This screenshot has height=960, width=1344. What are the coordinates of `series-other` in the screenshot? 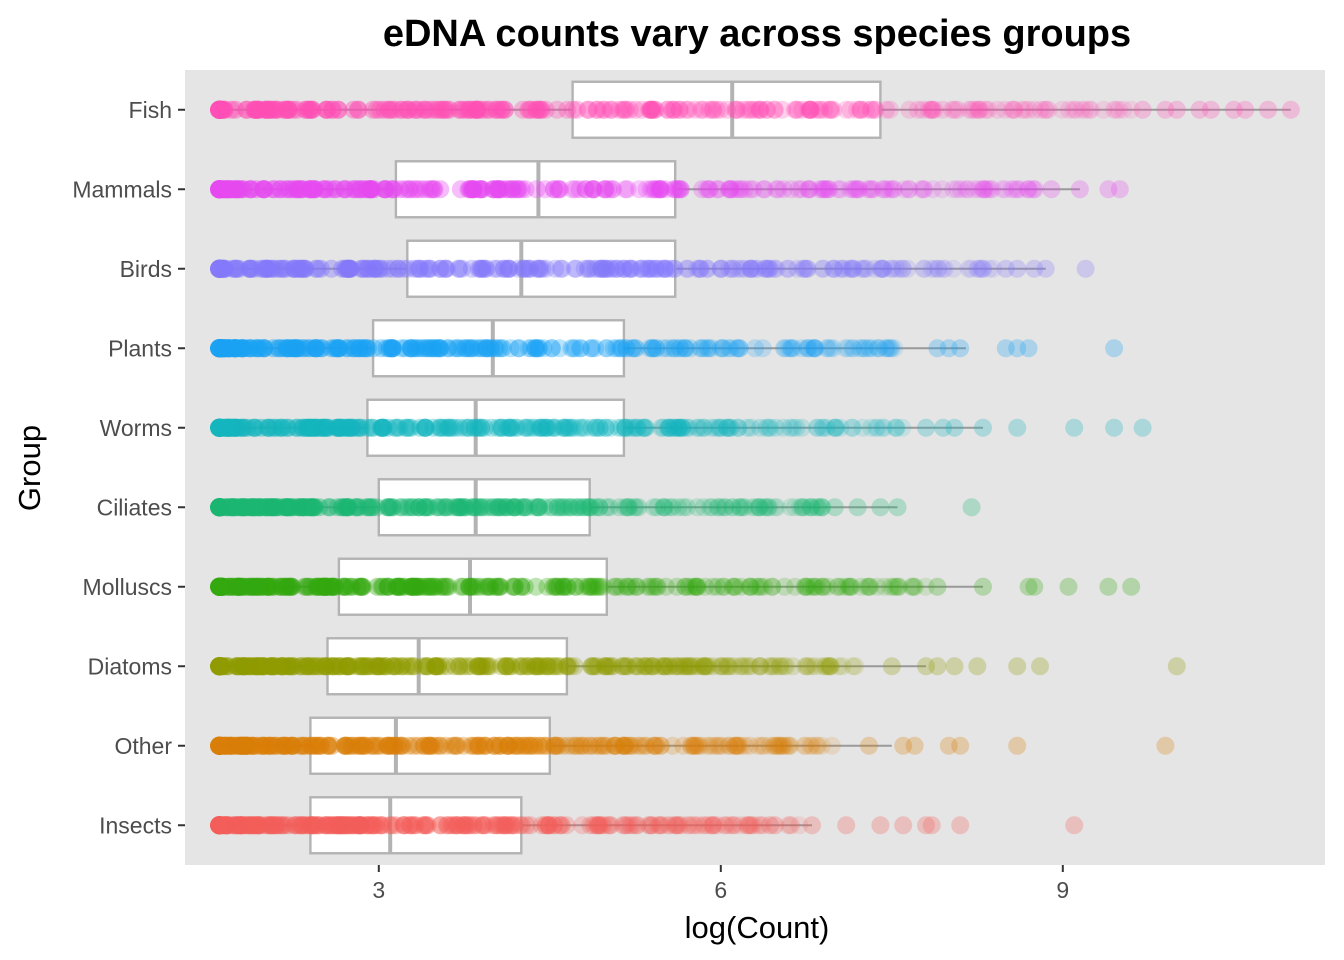 It's located at (692, 745).